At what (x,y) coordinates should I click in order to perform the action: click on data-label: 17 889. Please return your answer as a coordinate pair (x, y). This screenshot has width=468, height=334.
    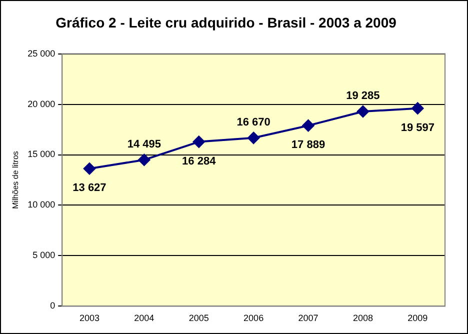
    Looking at the image, I should click on (308, 145).